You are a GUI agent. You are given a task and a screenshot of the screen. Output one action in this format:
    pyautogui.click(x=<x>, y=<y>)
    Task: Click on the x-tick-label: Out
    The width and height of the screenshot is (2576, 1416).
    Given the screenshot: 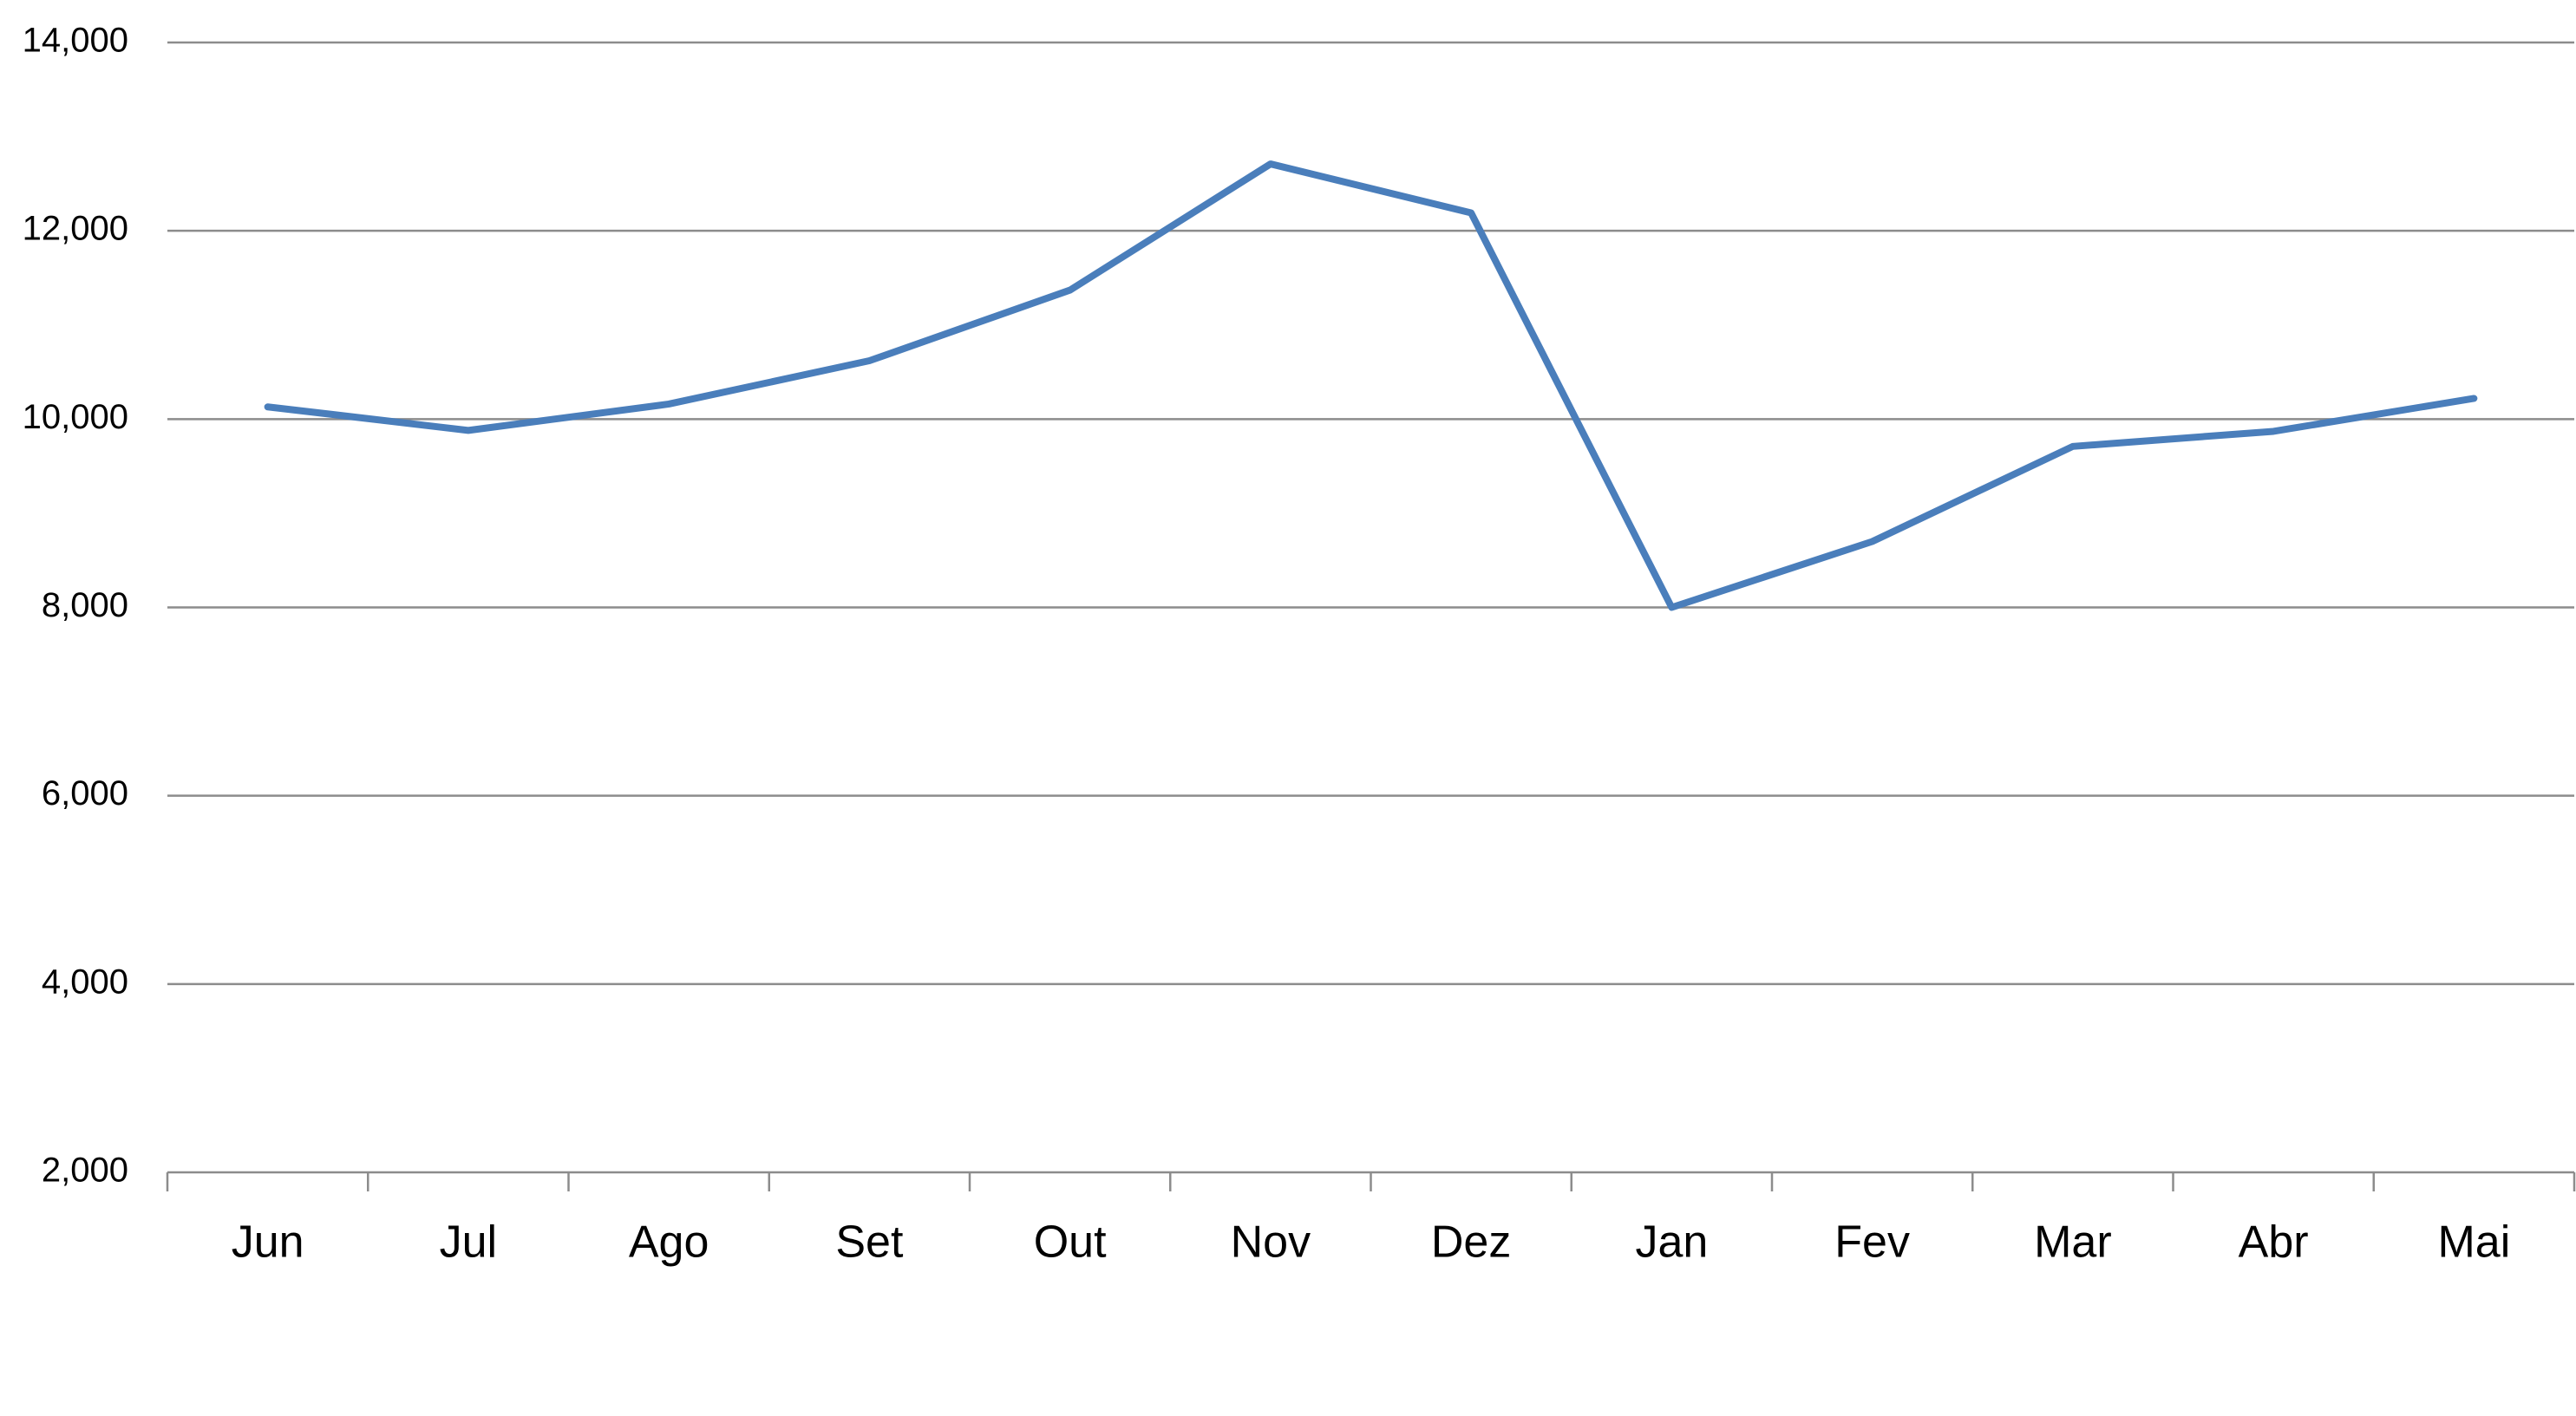 What is the action you would take?
    pyautogui.click(x=1070, y=1242)
    